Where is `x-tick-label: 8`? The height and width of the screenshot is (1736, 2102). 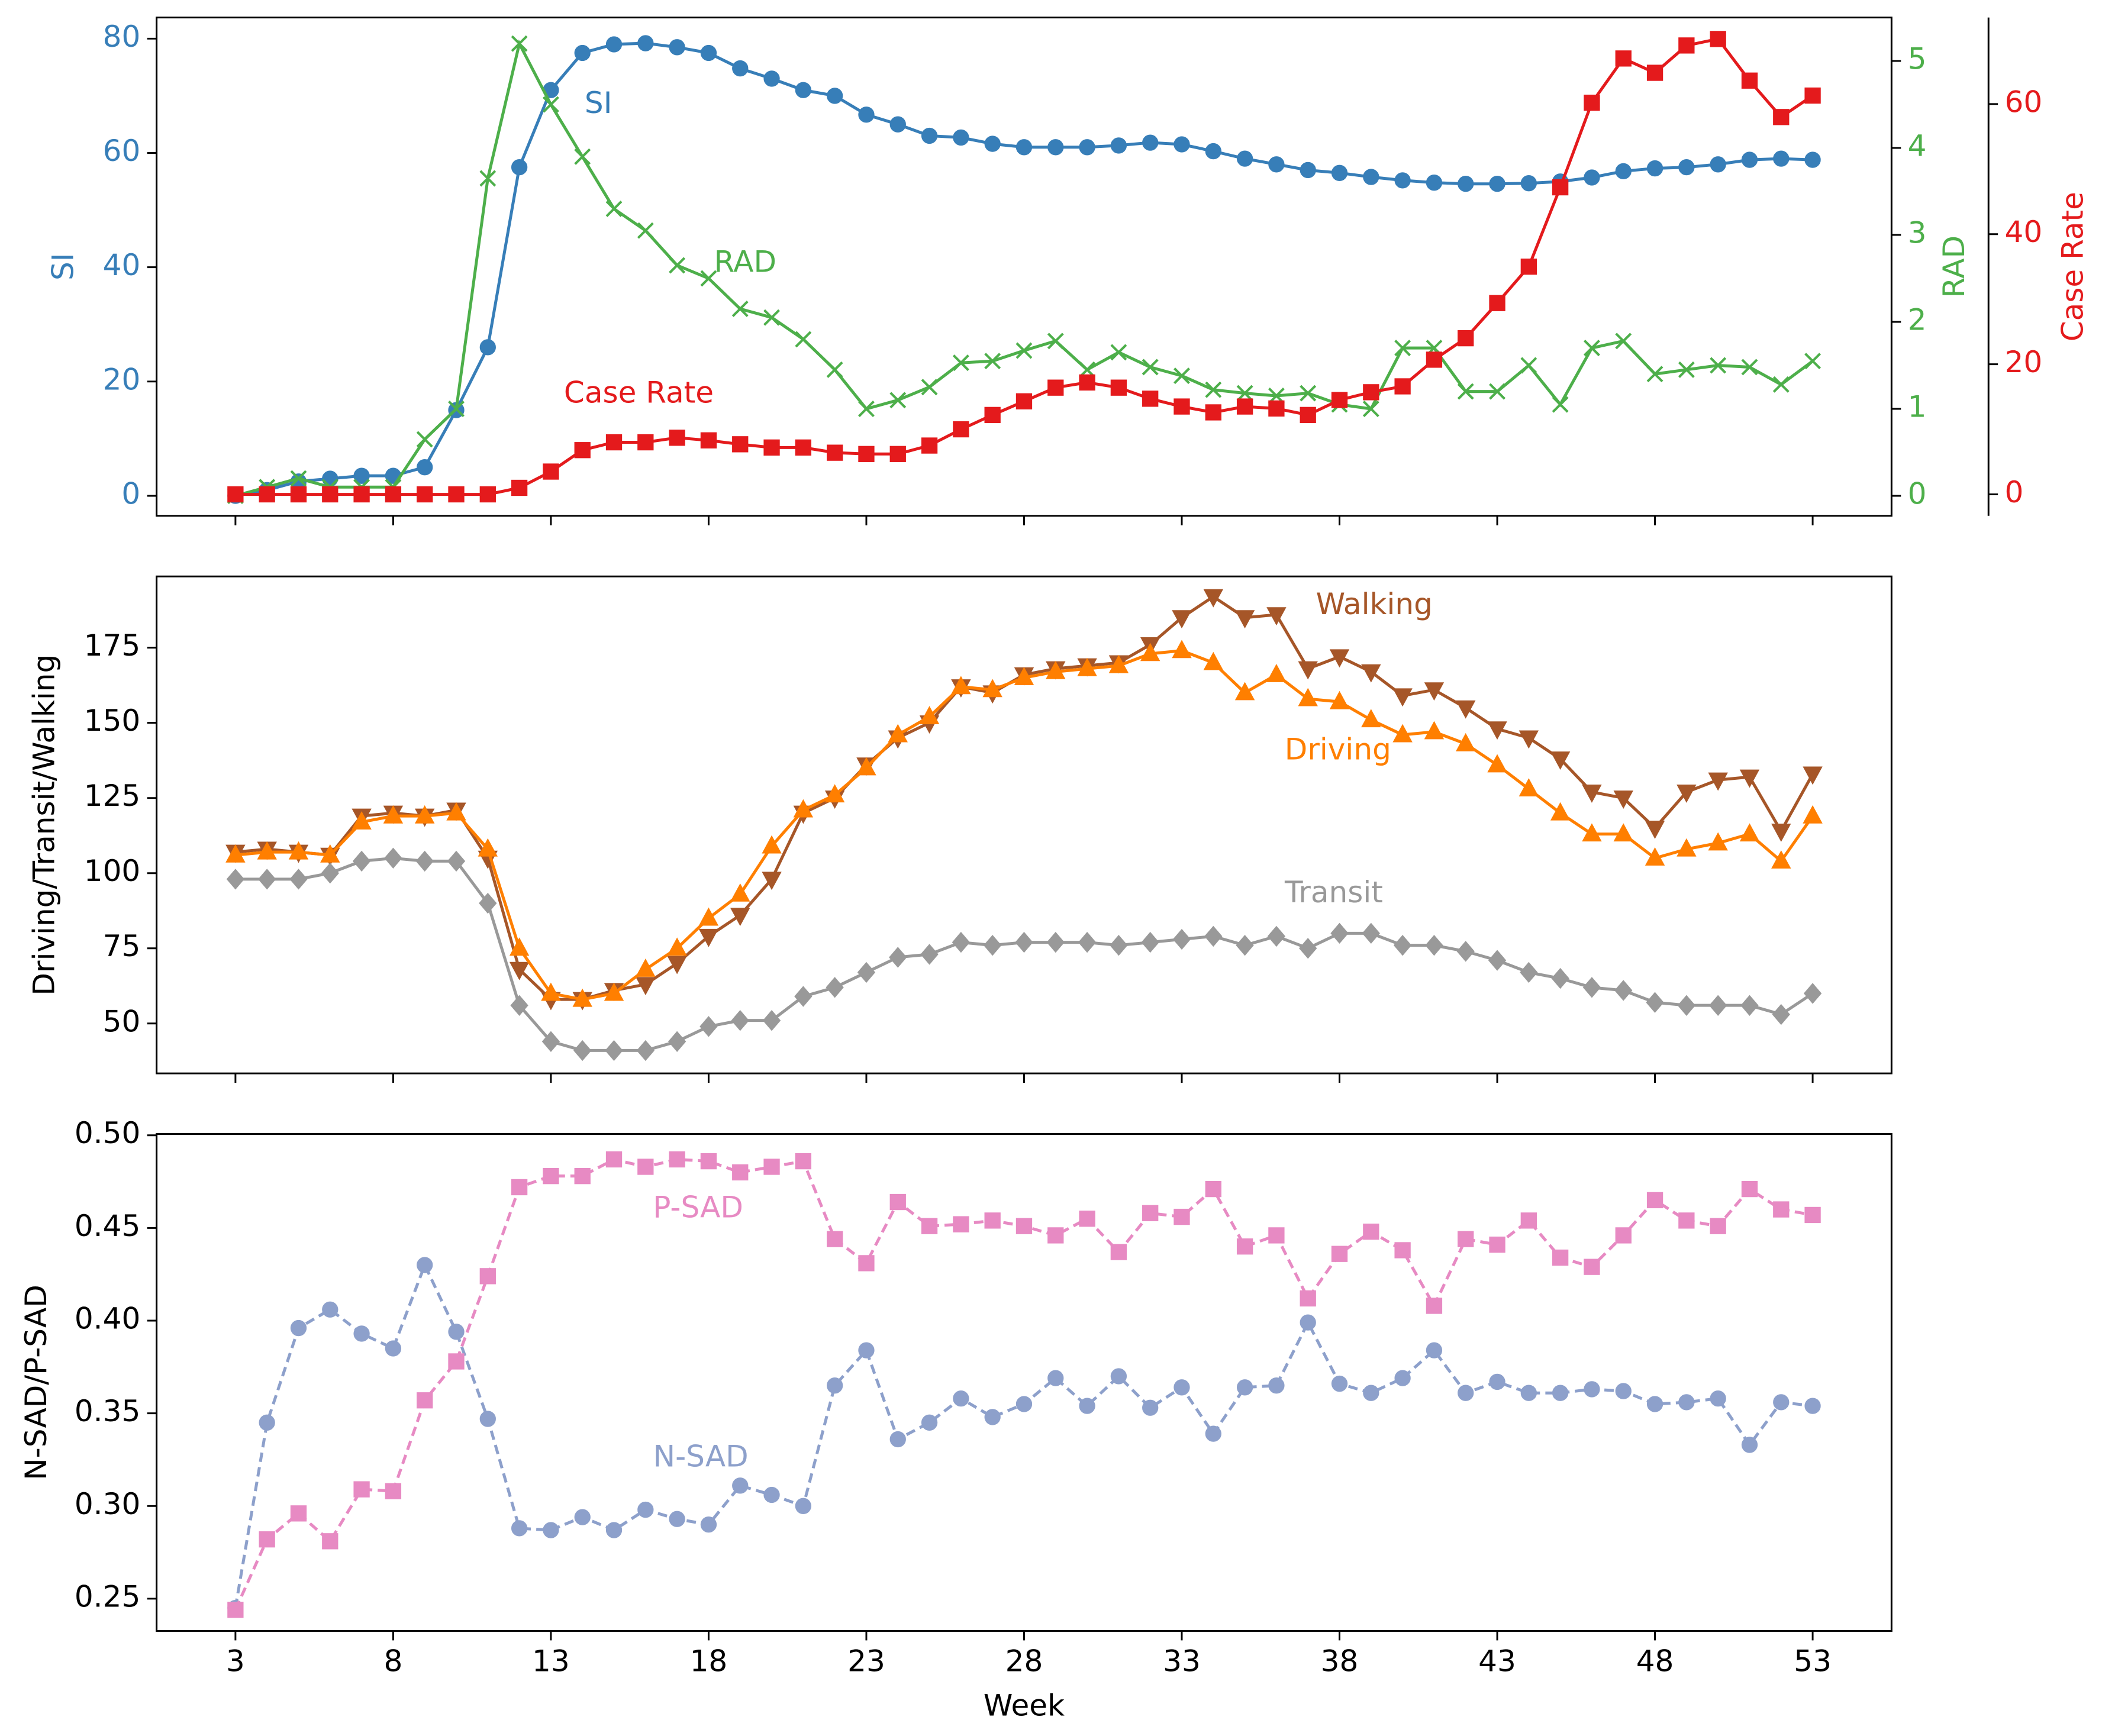
x-tick-label: 8 is located at coordinates (392, 1661).